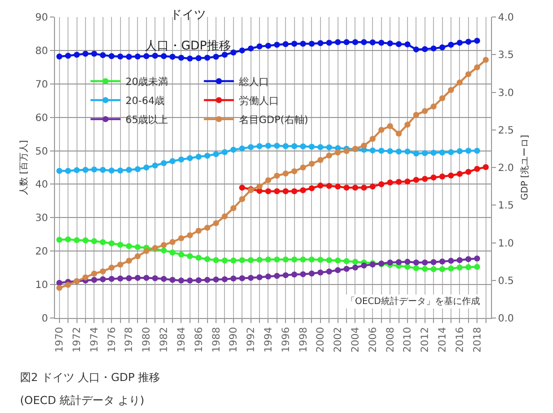 The width and height of the screenshot is (553, 413). I want to click on chart-title: ドイツ, so click(188, 15).